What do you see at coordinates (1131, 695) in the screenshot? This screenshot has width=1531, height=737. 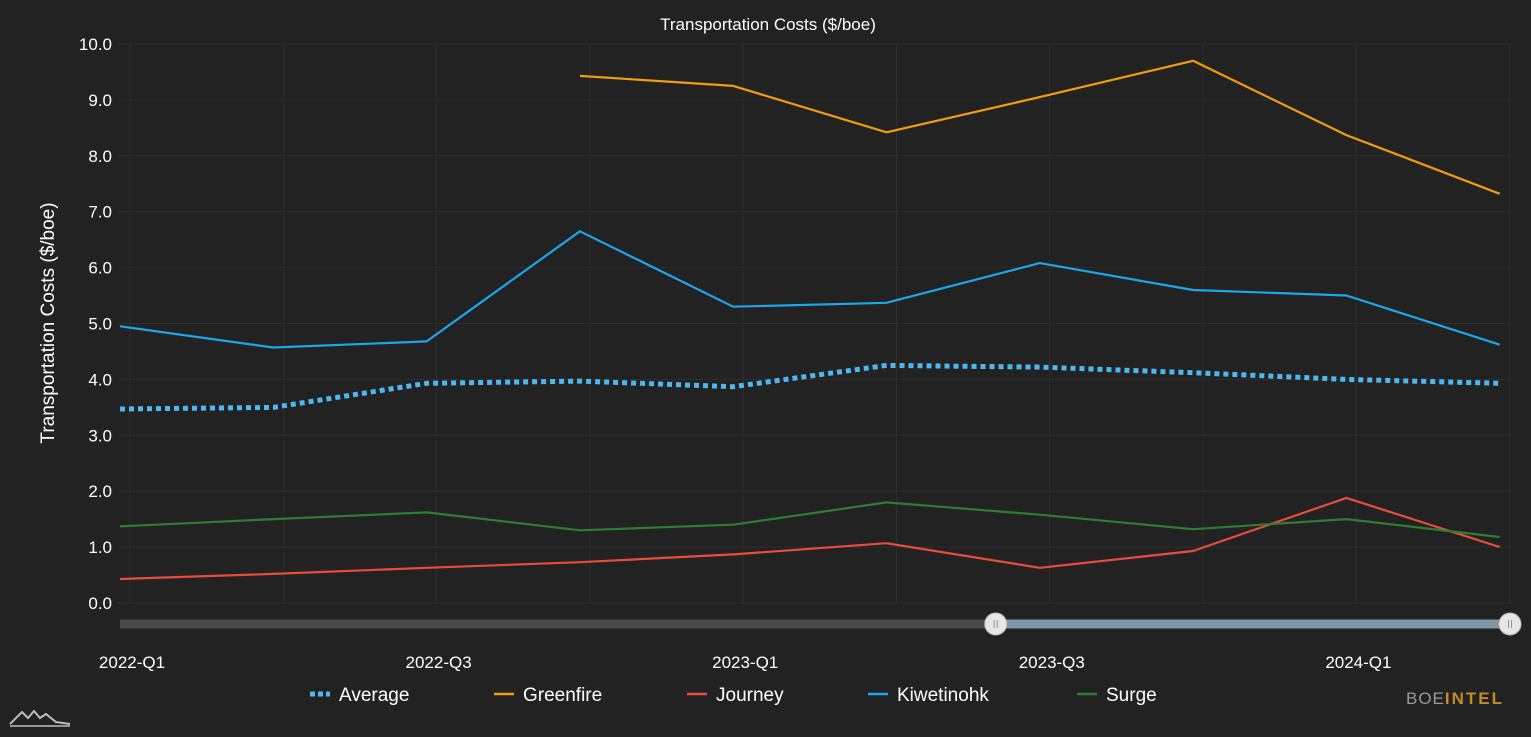 I see `legend-label-surge: Surge` at bounding box center [1131, 695].